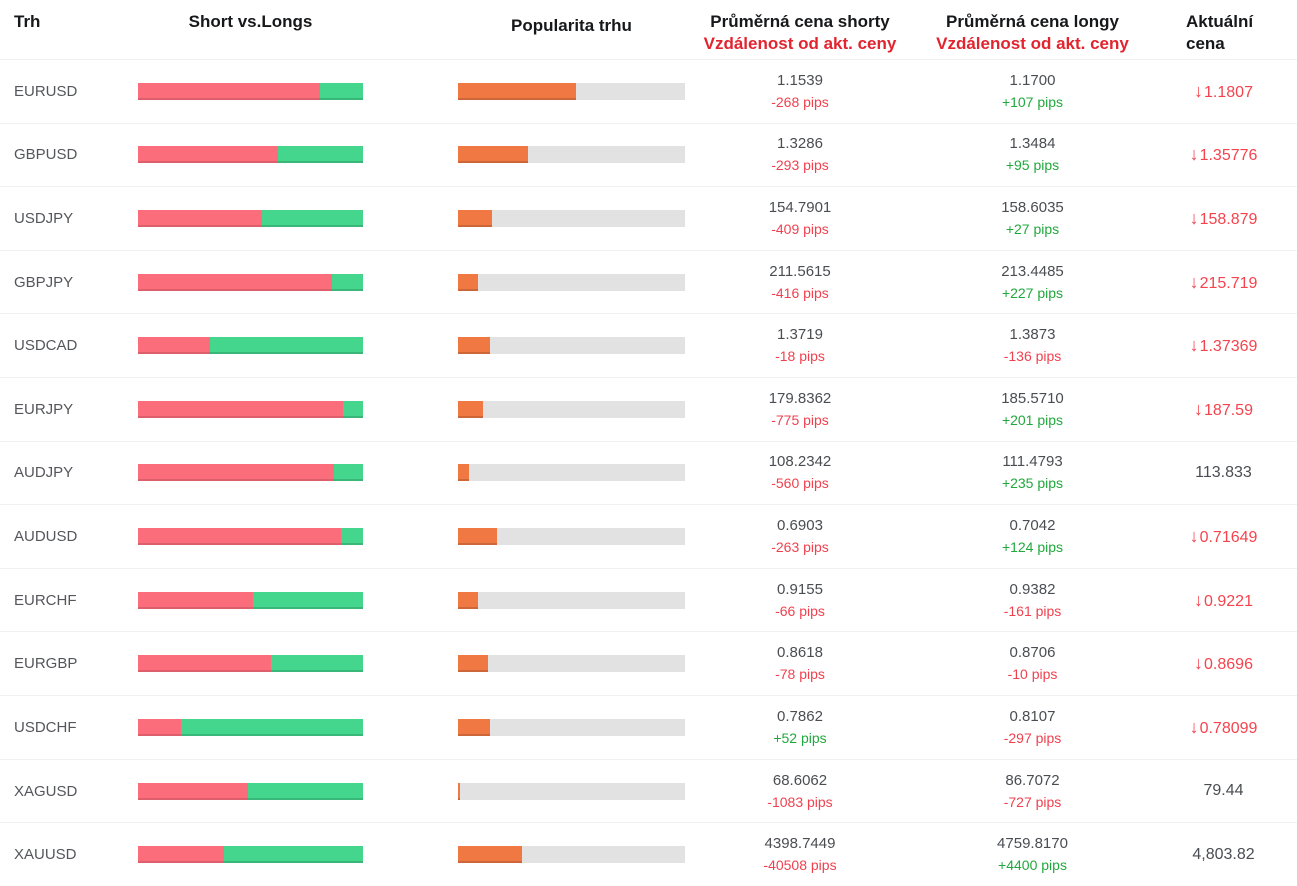 This screenshot has width=1297, height=886. What do you see at coordinates (1223, 663) in the screenshot?
I see `current-price: ↓0.8696` at bounding box center [1223, 663].